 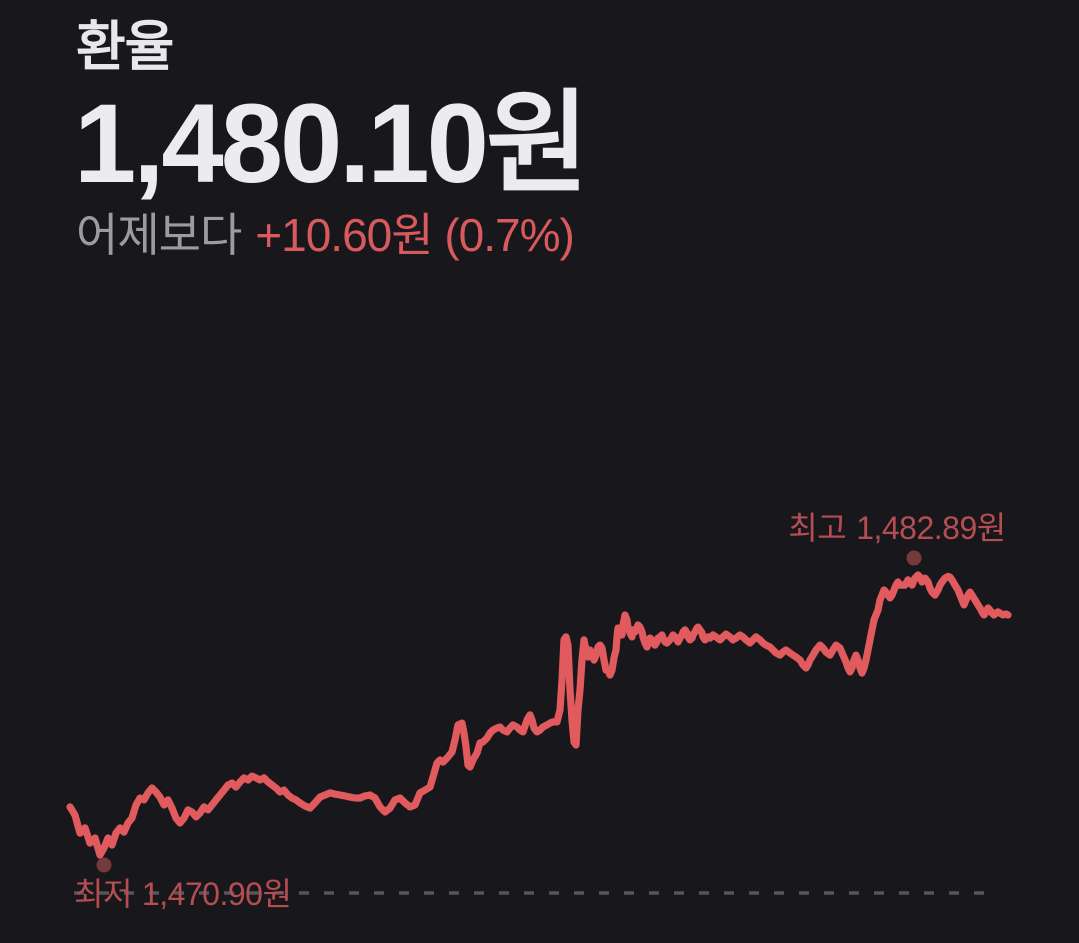 What do you see at coordinates (331, 143) in the screenshot?
I see `current-price: 1,480.10원` at bounding box center [331, 143].